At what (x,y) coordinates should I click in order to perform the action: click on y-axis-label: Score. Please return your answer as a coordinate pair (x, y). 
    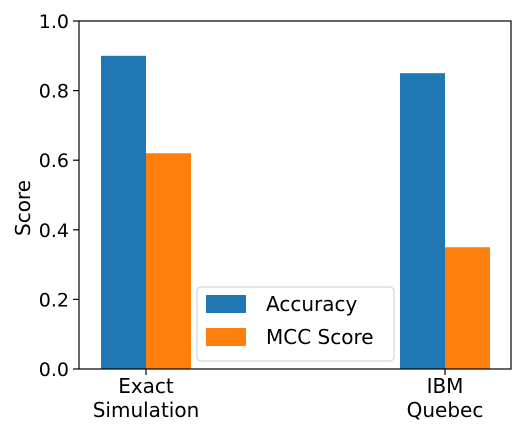
    Looking at the image, I should click on (23, 208).